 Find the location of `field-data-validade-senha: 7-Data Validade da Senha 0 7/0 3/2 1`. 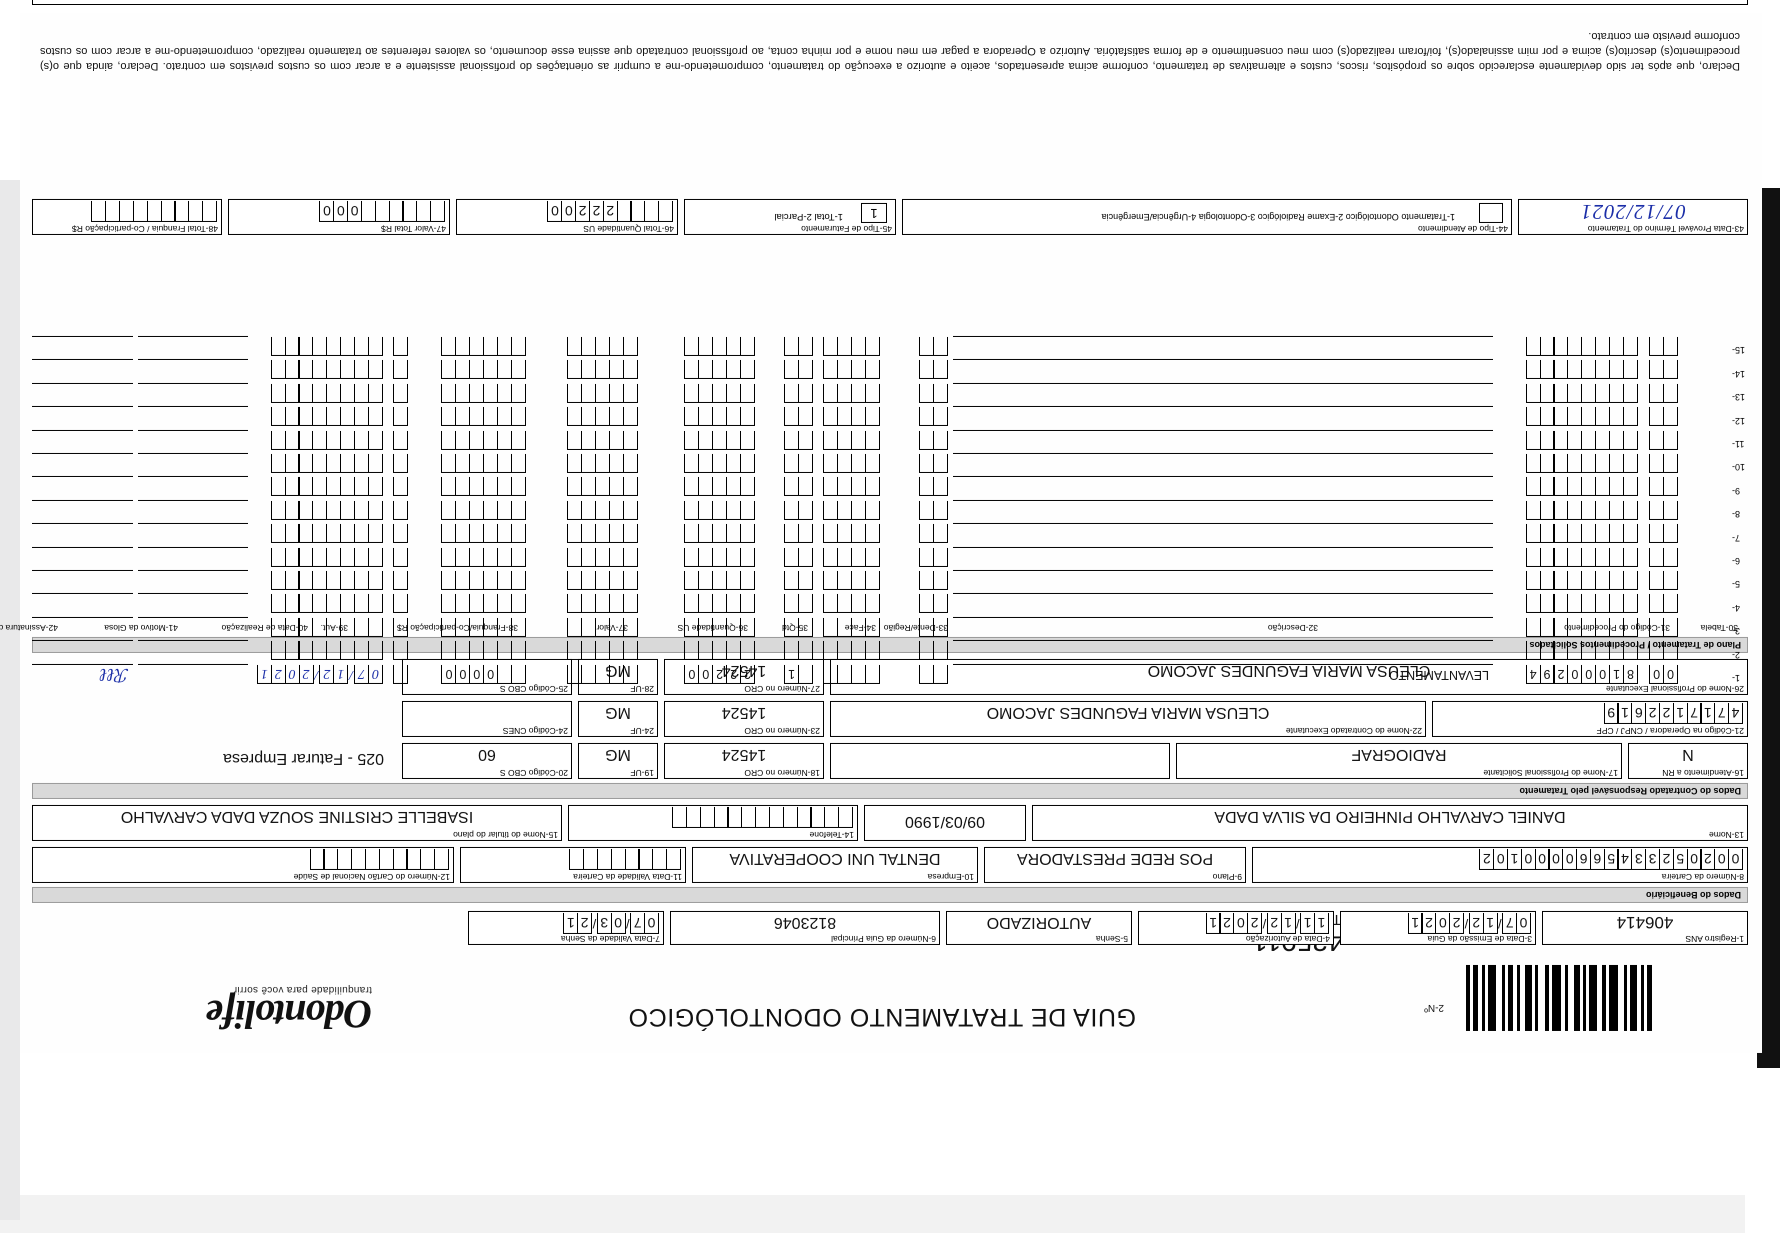

field-data-validade-senha: 7-Data Validade da Senha 0 7/0 3/2 1 is located at coordinates (566, 928).